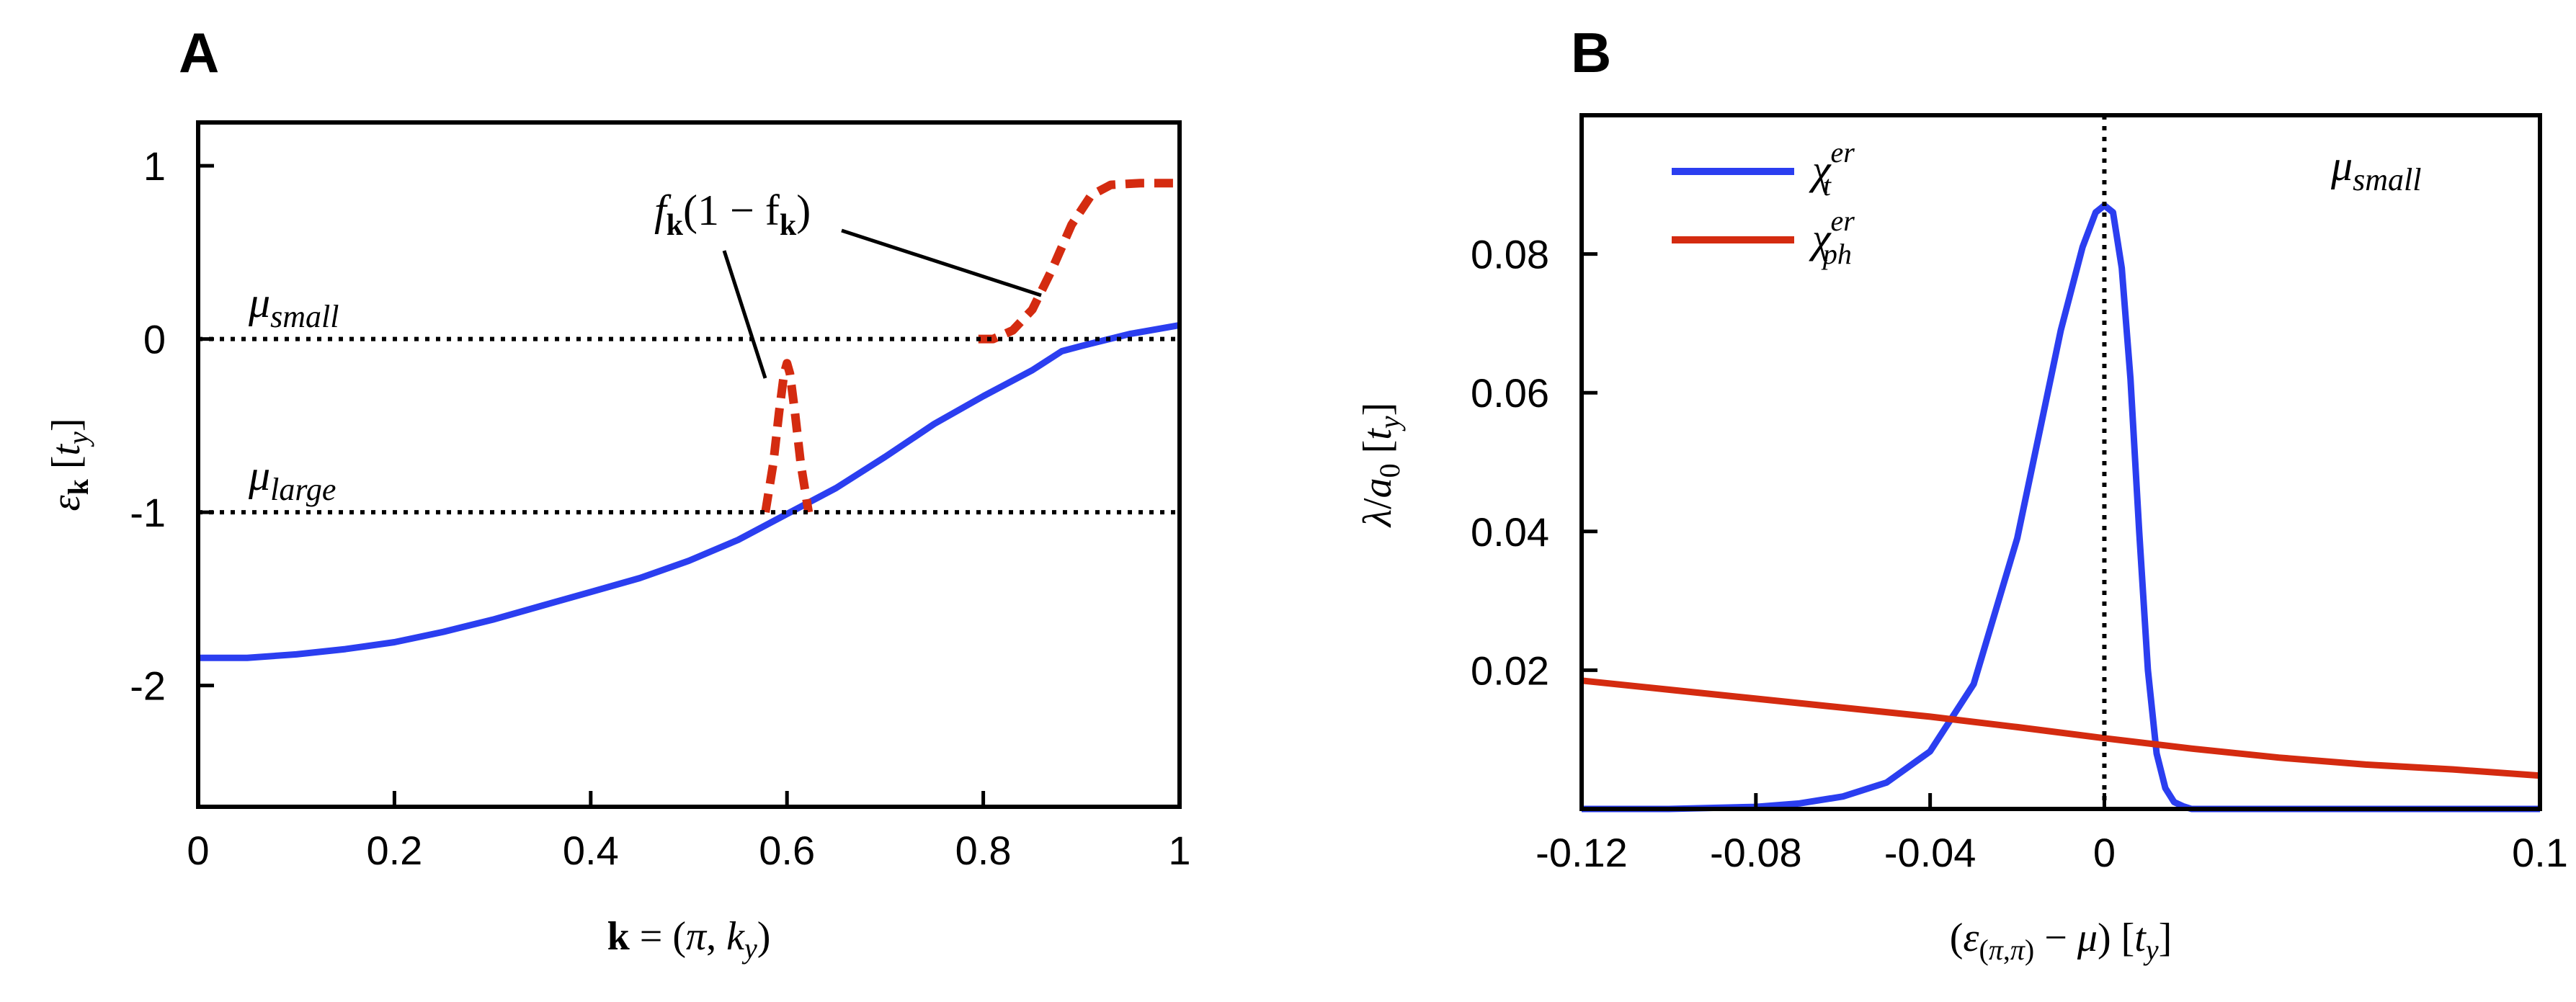 The height and width of the screenshot is (1002, 2576). What do you see at coordinates (292, 479) in the screenshot?
I see `mu-large-label: μlarge` at bounding box center [292, 479].